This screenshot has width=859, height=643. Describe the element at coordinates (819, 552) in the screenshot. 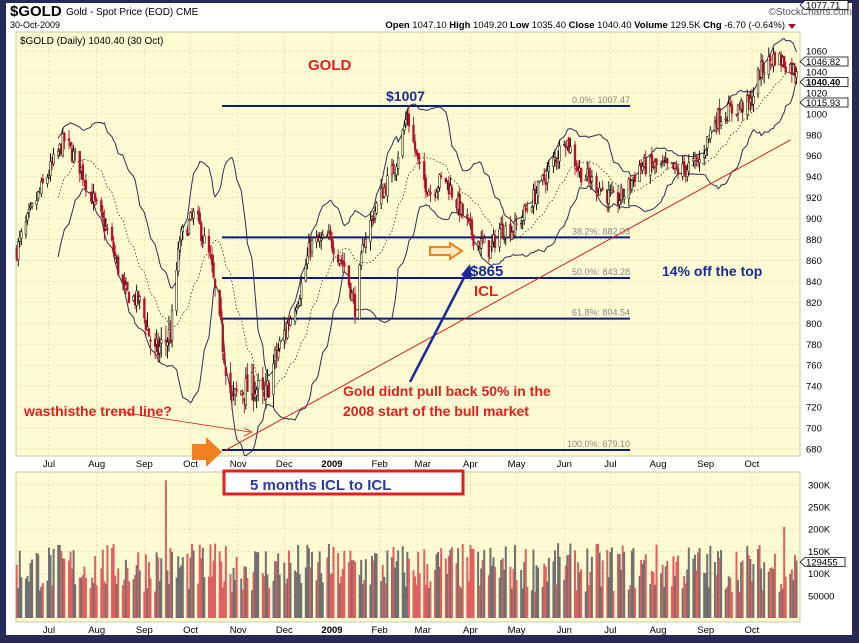

I see `volume-tick-label: 150K` at that location.